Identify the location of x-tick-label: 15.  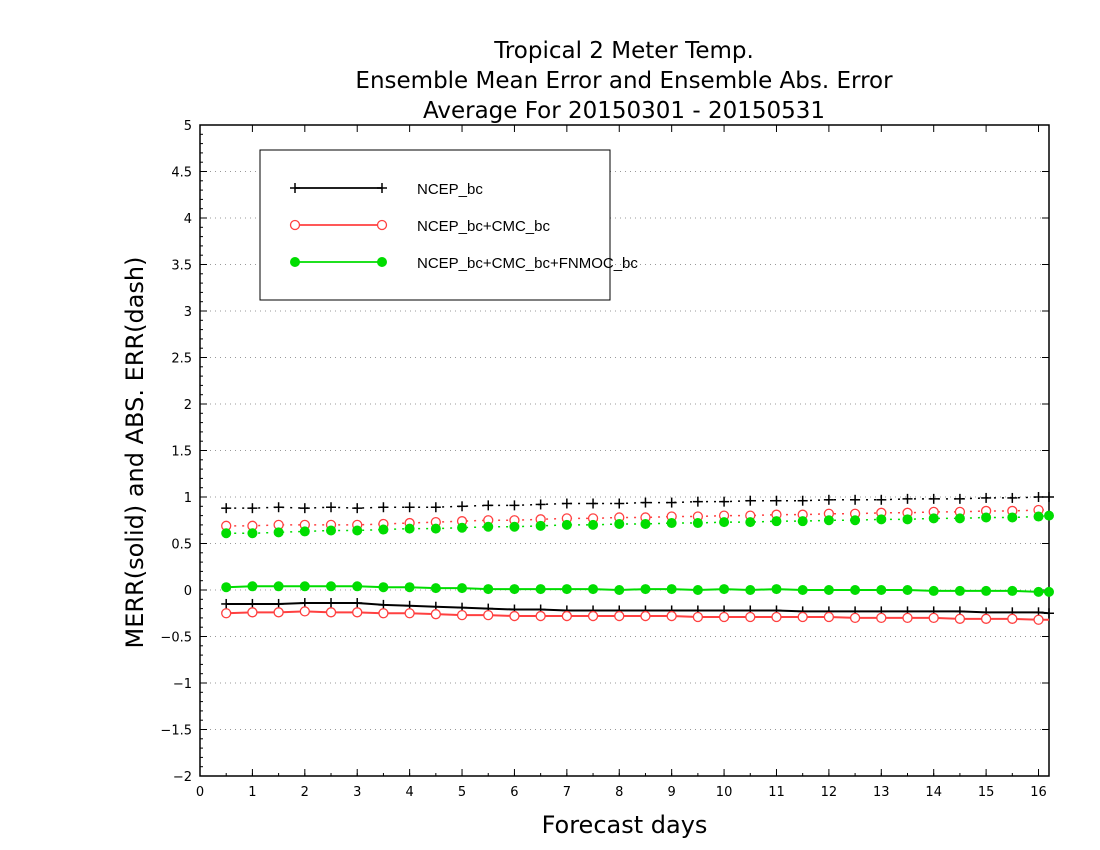
(986, 792).